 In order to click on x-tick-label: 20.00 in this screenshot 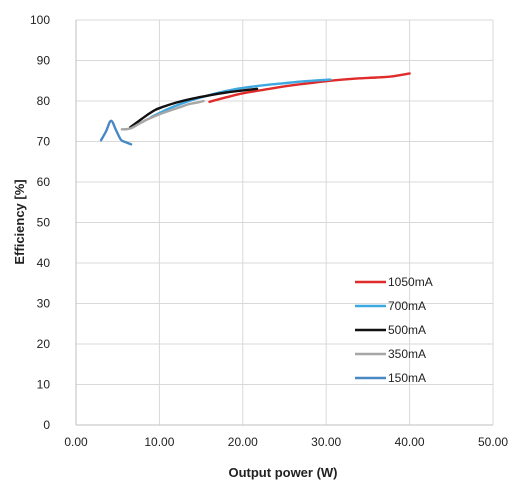, I will do `click(243, 442)`.